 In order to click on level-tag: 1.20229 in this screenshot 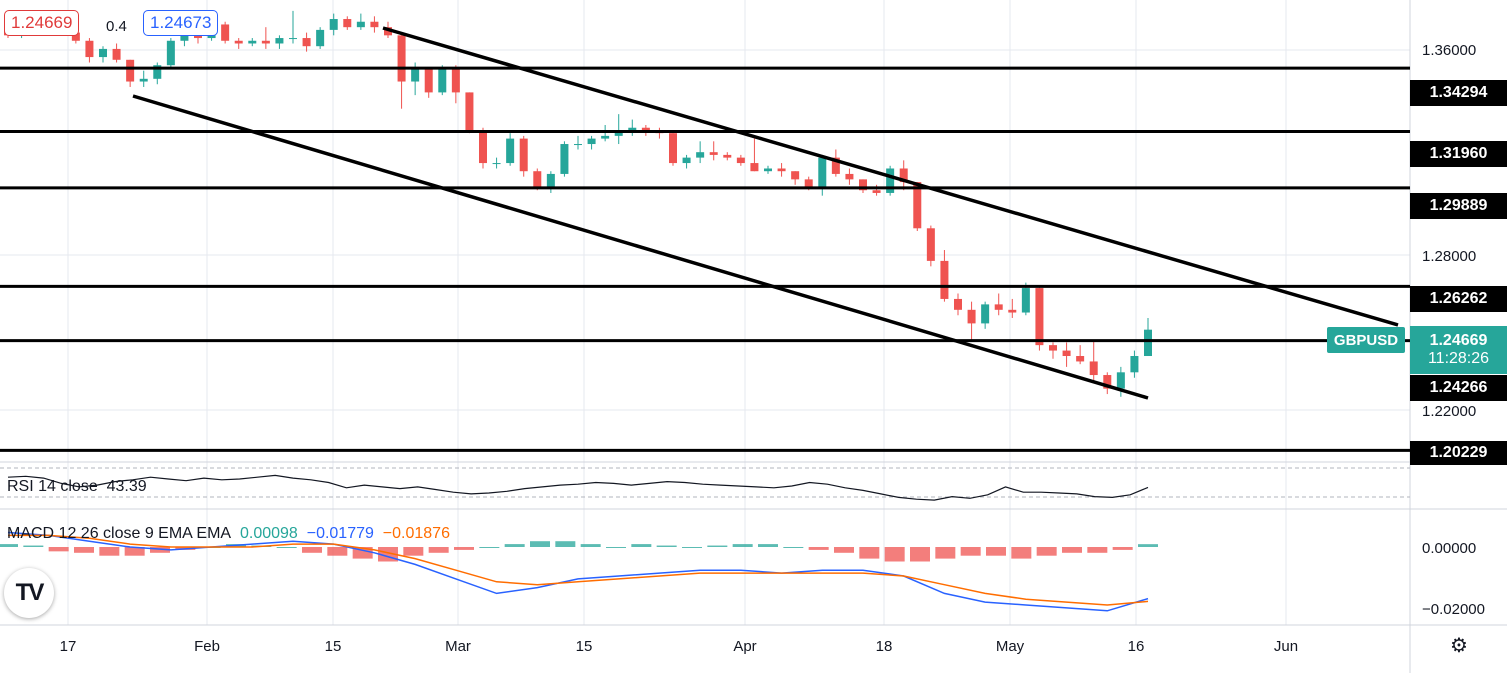, I will do `click(1458, 453)`.